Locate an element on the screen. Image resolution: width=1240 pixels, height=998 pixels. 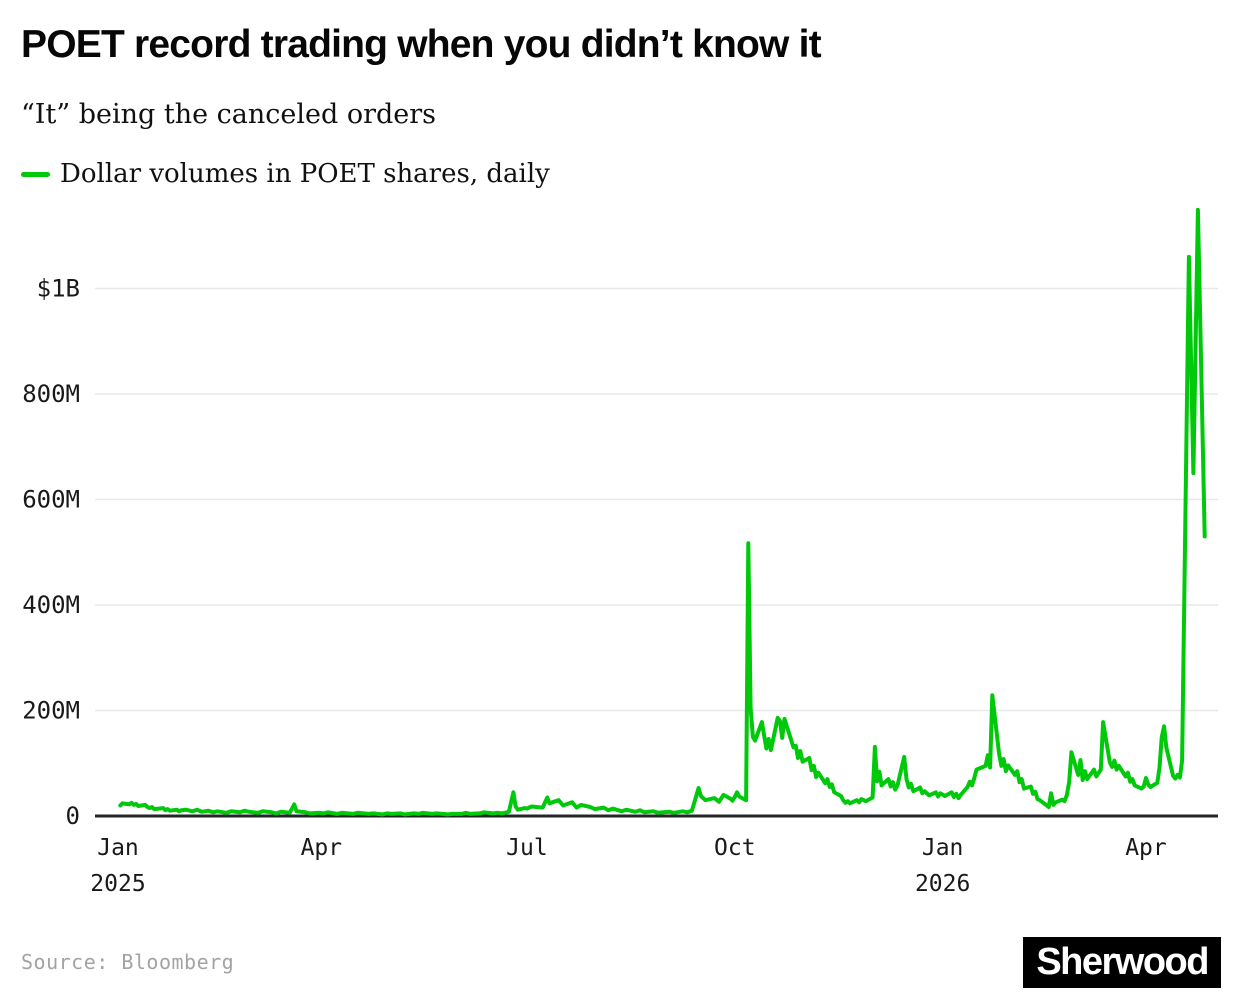
x-axis-label: Oct is located at coordinates (735, 848).